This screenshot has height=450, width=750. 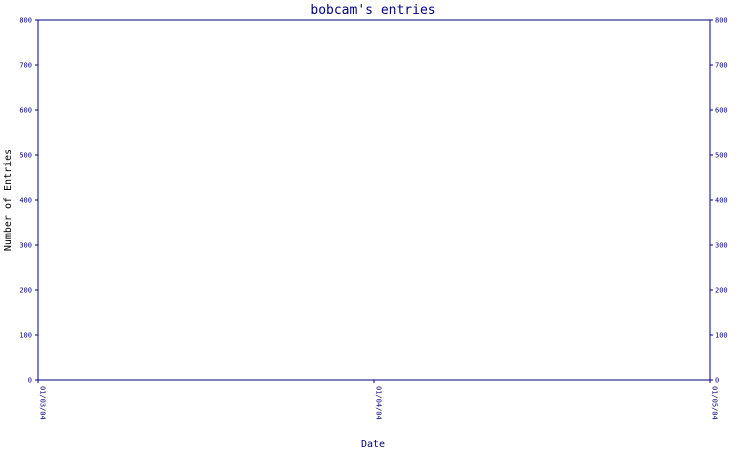 What do you see at coordinates (8, 200) in the screenshot?
I see `y-axis-label: Number of Entries` at bounding box center [8, 200].